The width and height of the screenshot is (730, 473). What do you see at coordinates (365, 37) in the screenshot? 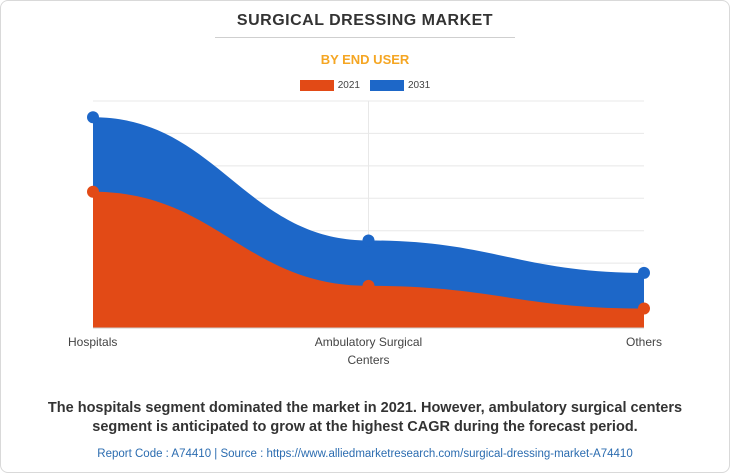
I see `title-divider` at bounding box center [365, 37].